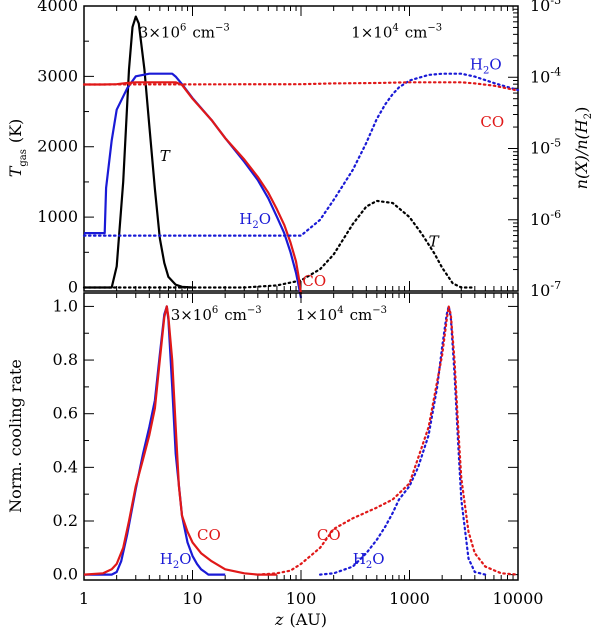  What do you see at coordinates (545, 218) in the screenshot?
I see `top-y2-tick-label: 10⁻⁶` at bounding box center [545, 218].